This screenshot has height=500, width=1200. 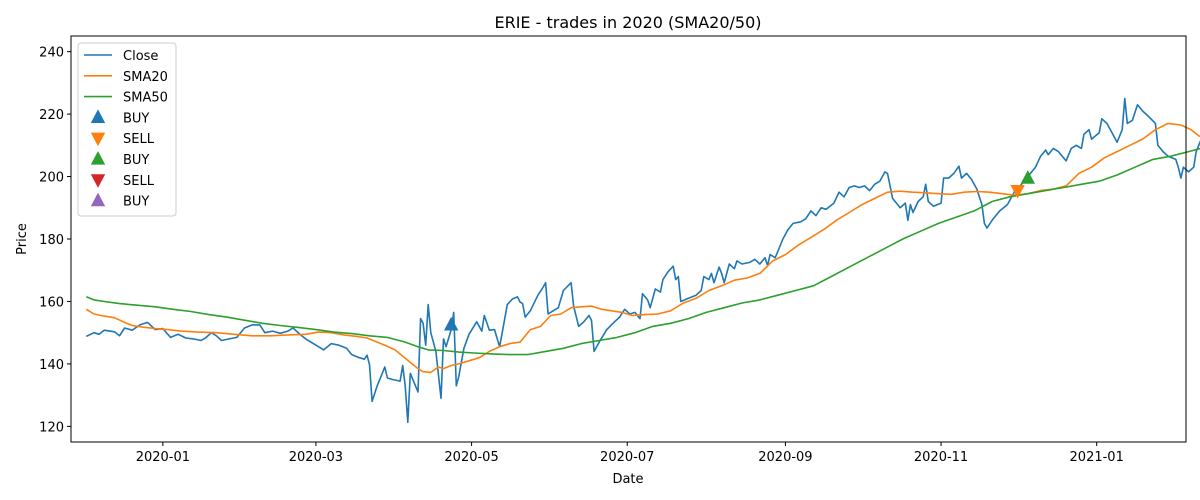 I want to click on y-tick-label: 240, so click(x=51, y=53).